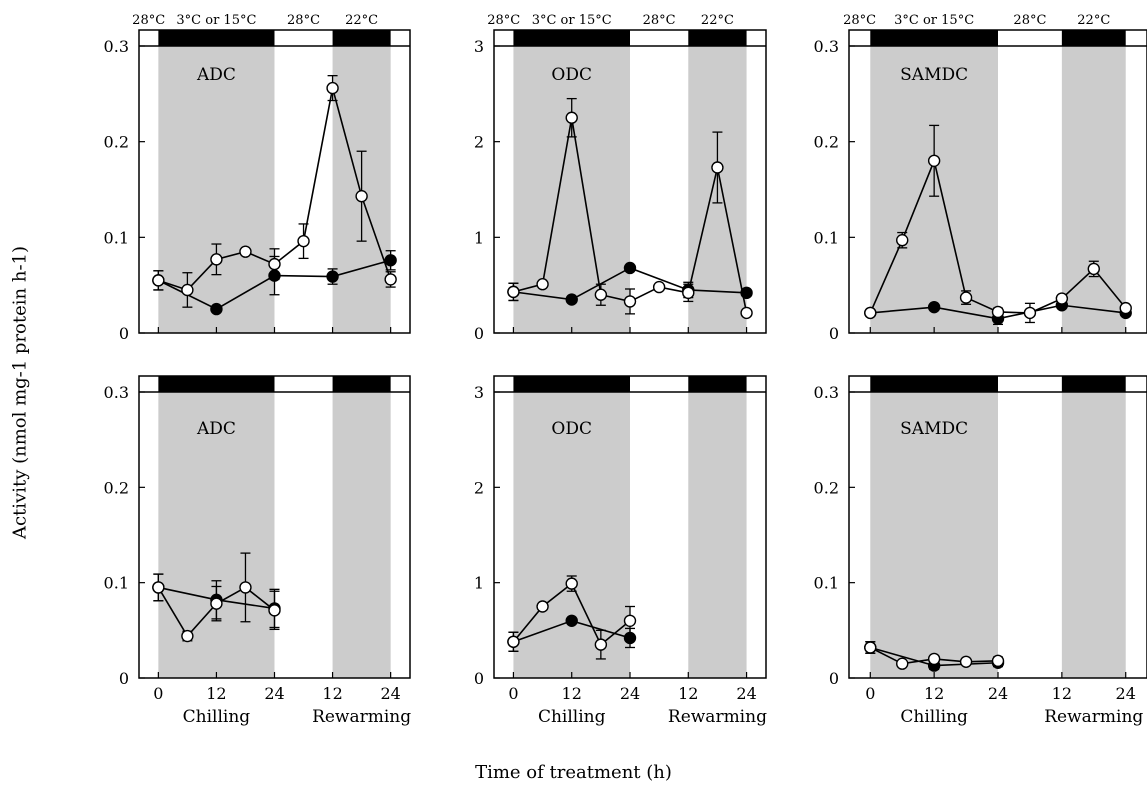  I want to click on panel-title: ODC, so click(571, 429).